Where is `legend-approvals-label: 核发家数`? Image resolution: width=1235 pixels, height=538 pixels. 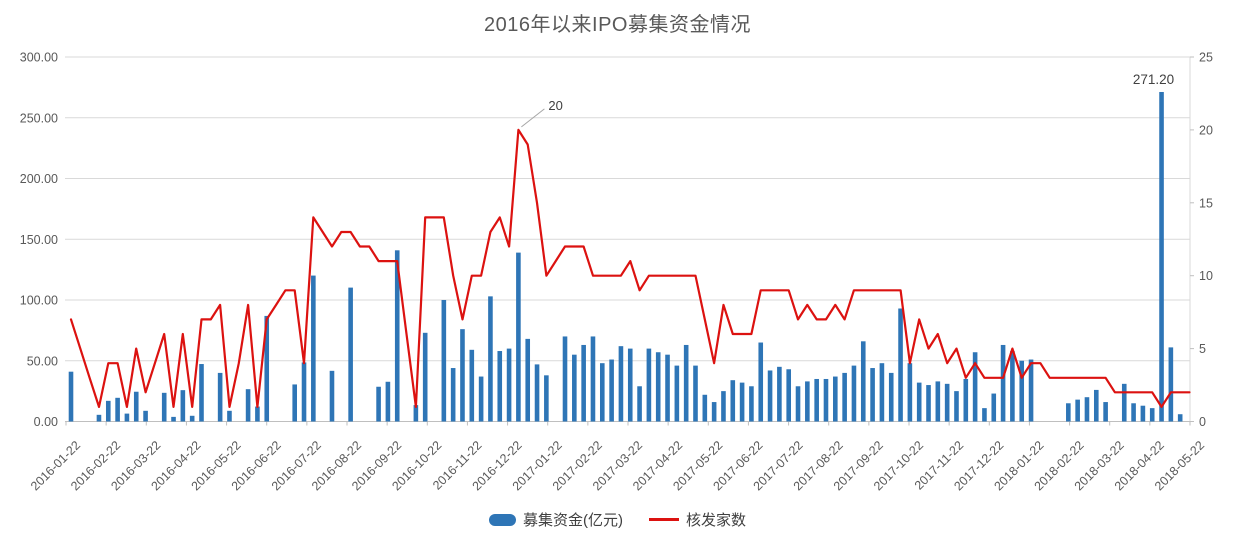
legend-approvals-label: 核发家数 is located at coordinates (715, 520).